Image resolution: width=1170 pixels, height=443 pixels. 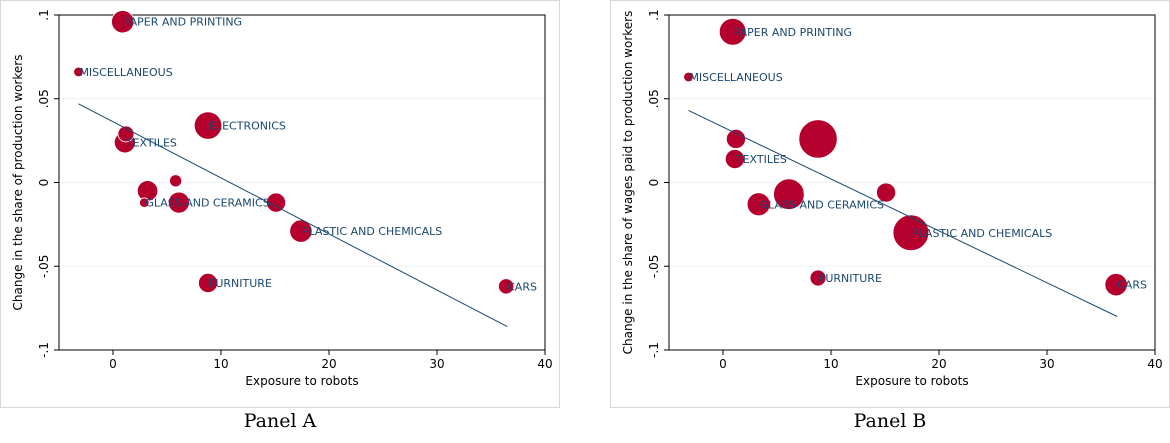 What do you see at coordinates (247, 126) in the screenshot?
I see `point-label: ELECTRONICS` at bounding box center [247, 126].